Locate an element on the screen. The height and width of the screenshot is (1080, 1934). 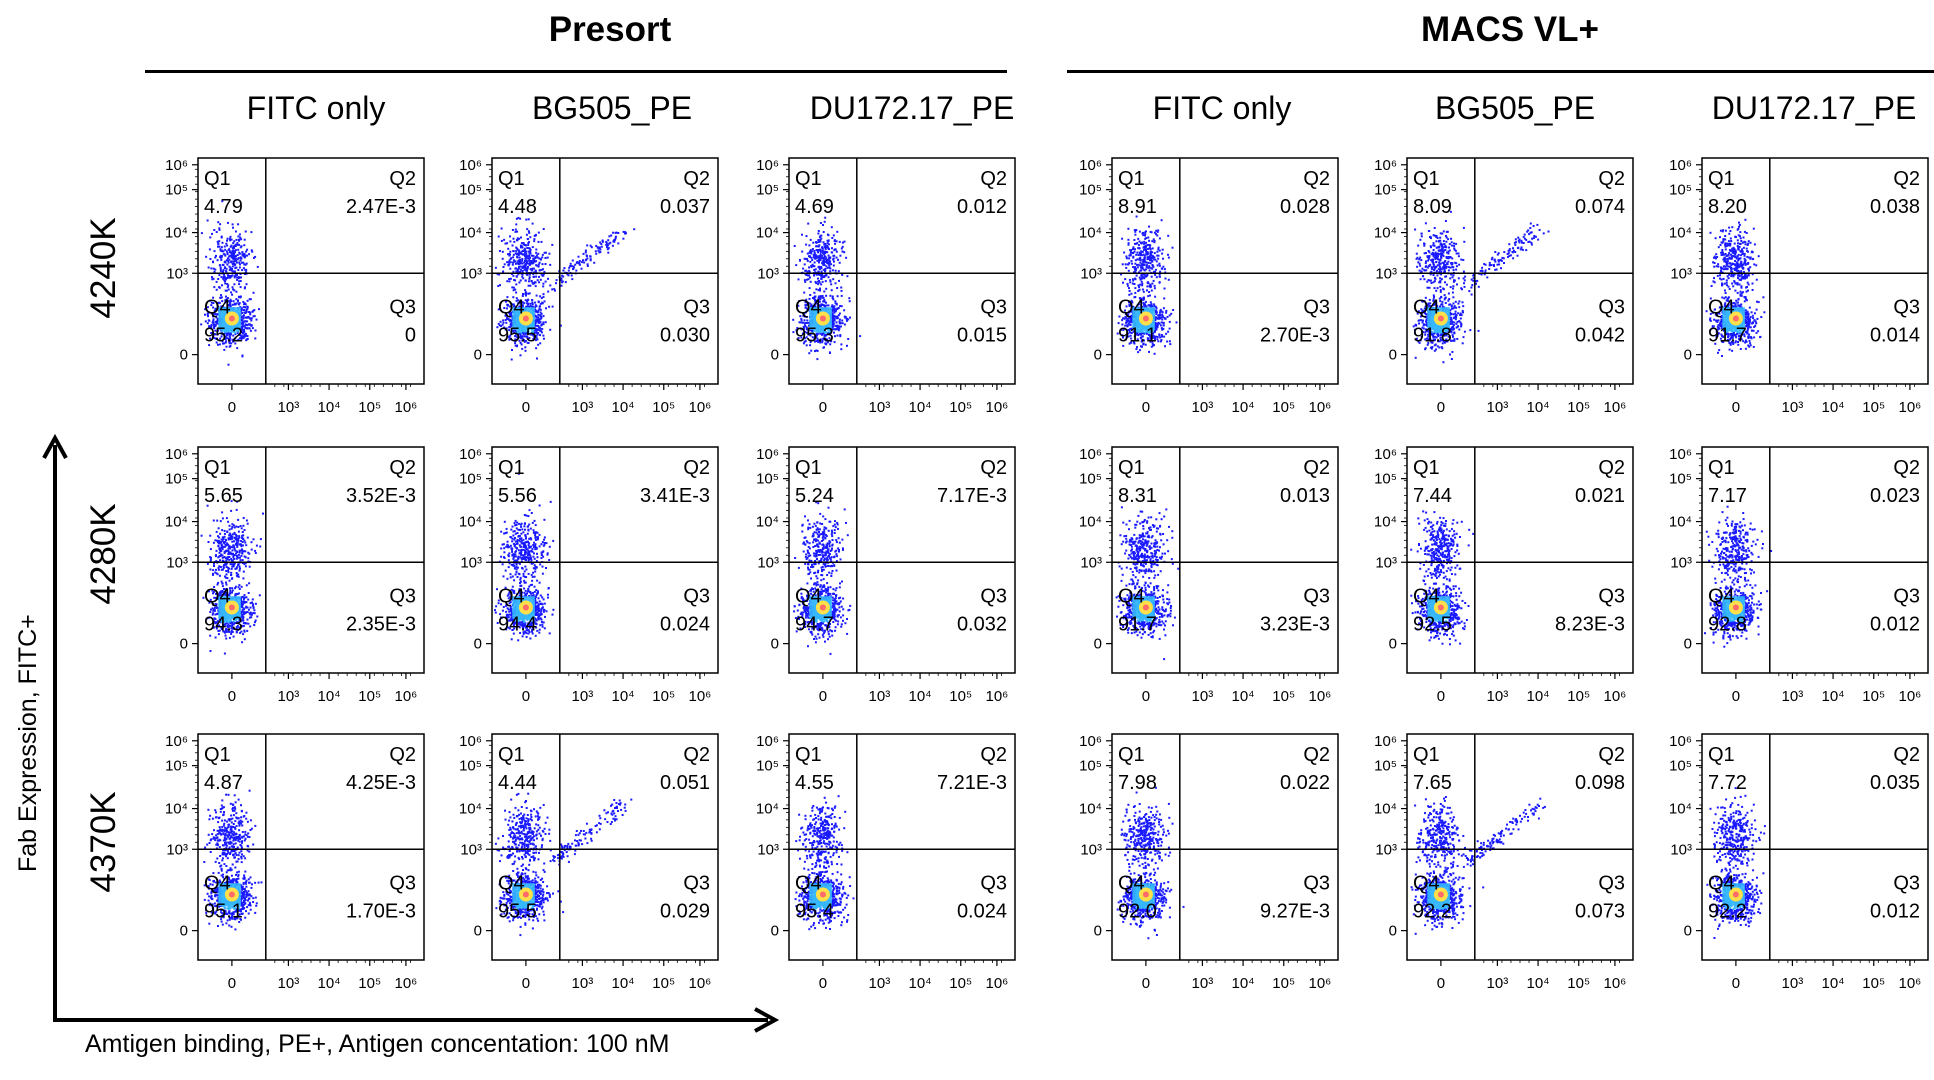
quadrant-value-q2: 0.028 is located at coordinates (1305, 207).